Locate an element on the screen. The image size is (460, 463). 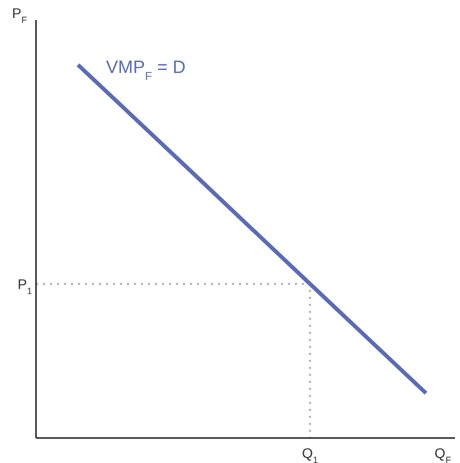
x-axis-title: Q$_{F}$ is located at coordinates (443, 454).